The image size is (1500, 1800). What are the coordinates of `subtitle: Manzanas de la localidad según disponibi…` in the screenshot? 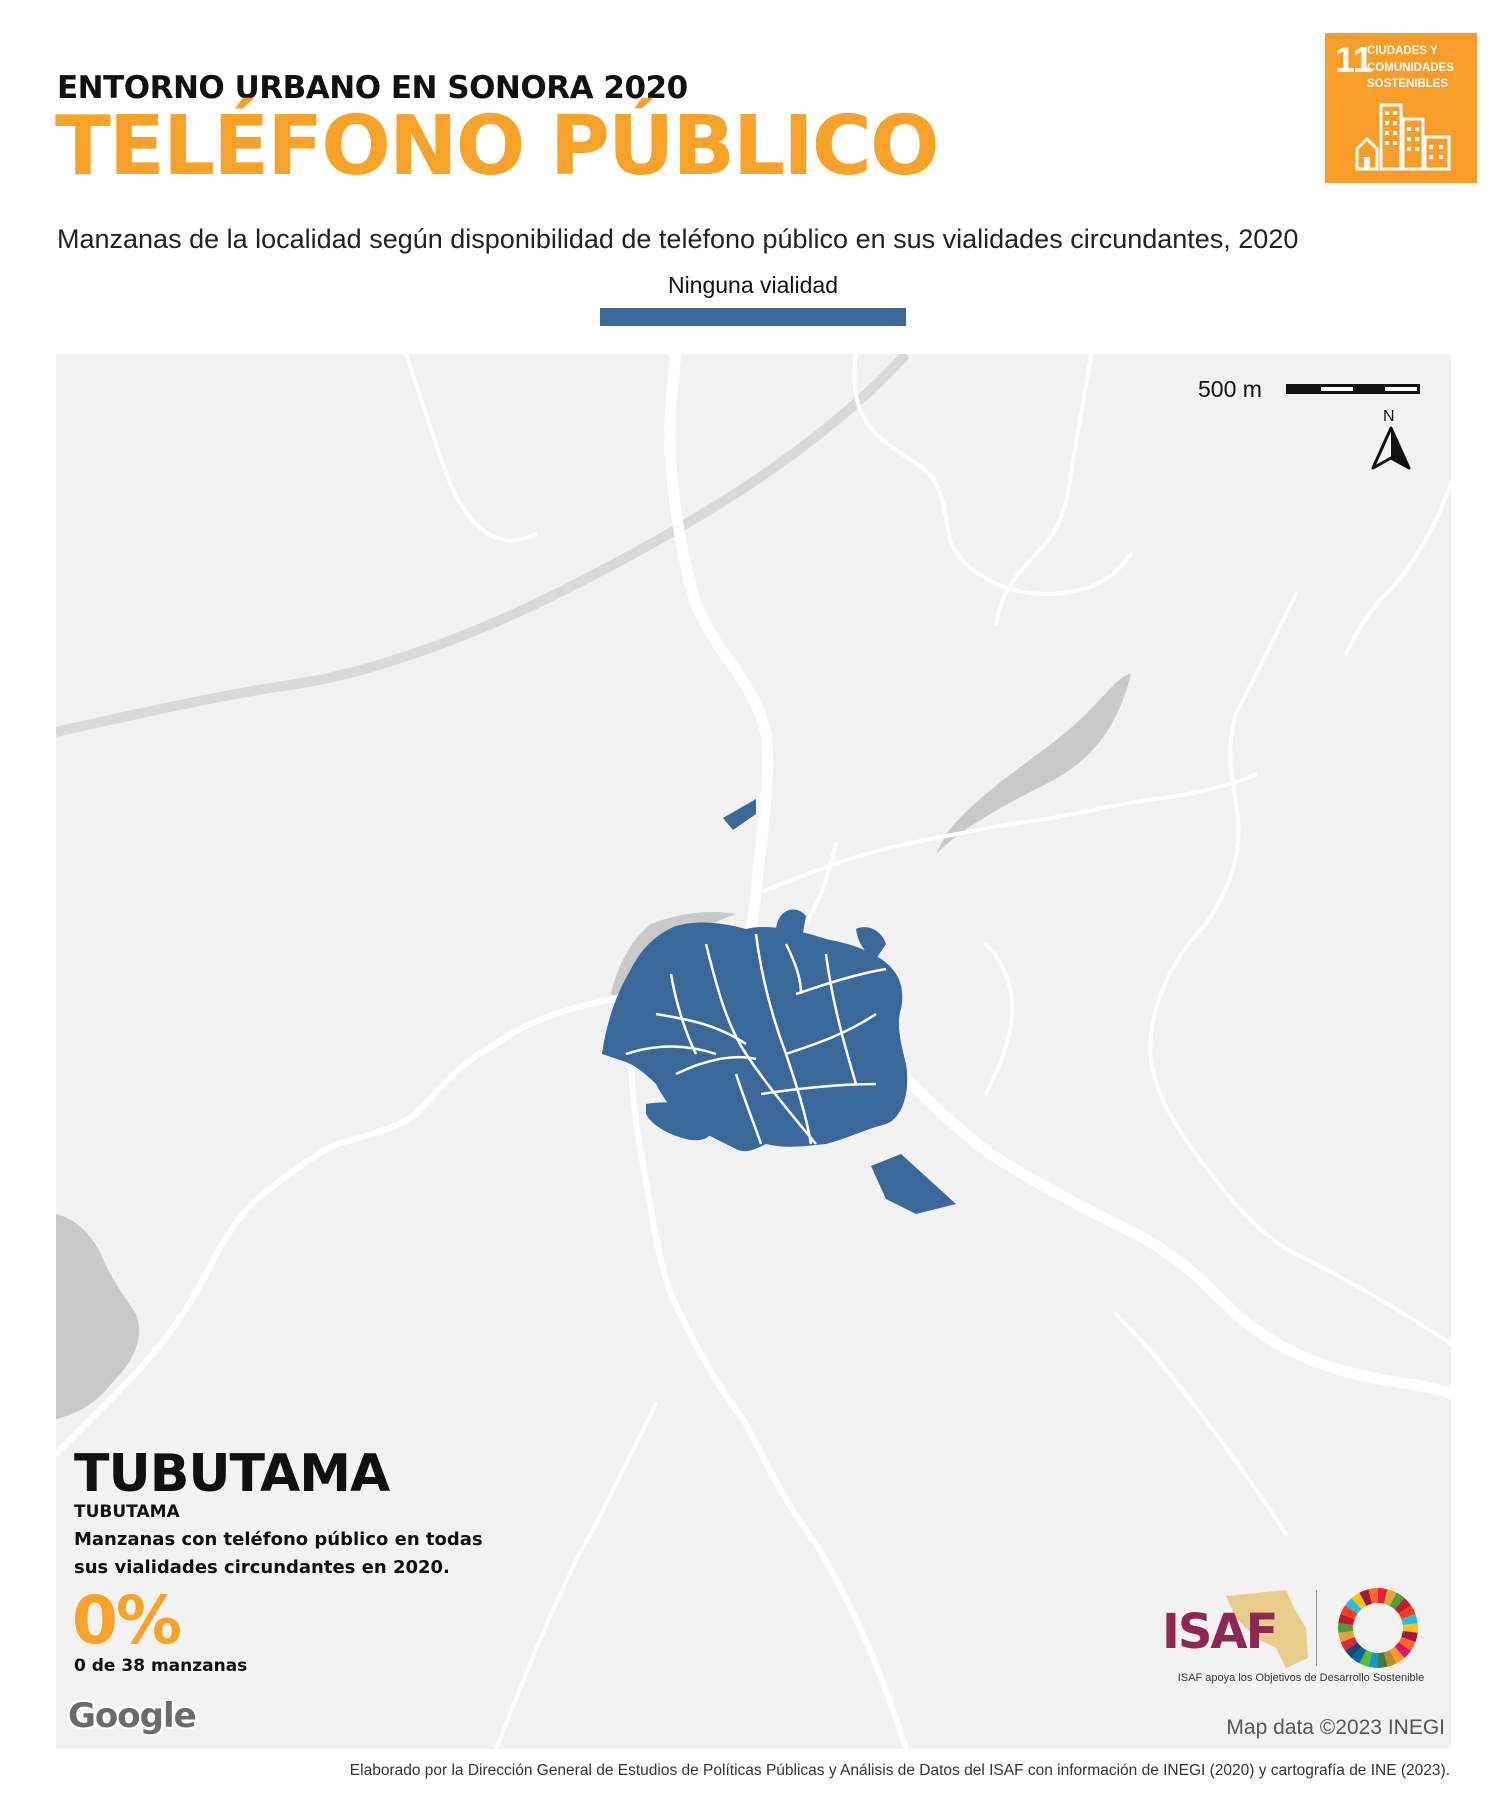 It's located at (678, 239).